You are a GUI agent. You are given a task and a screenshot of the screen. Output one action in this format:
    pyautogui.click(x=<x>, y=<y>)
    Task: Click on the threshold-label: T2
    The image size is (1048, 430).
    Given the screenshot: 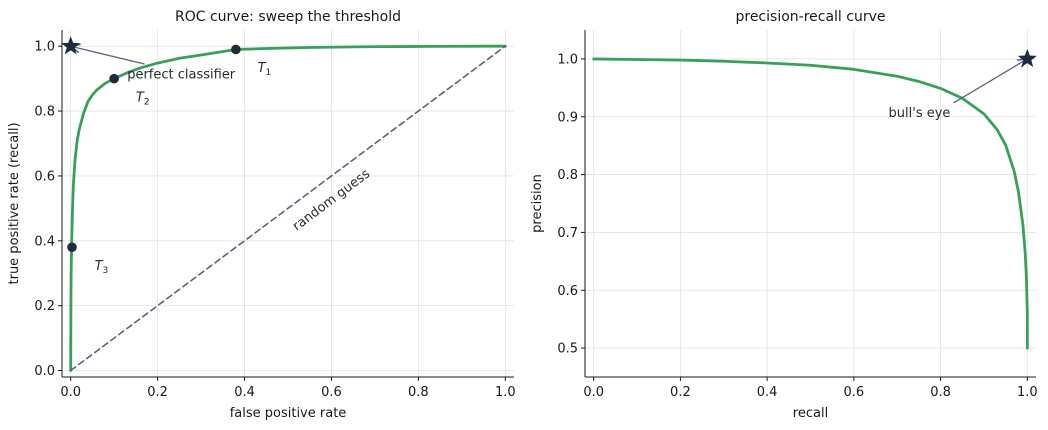 What is the action you would take?
    pyautogui.click(x=143, y=98)
    